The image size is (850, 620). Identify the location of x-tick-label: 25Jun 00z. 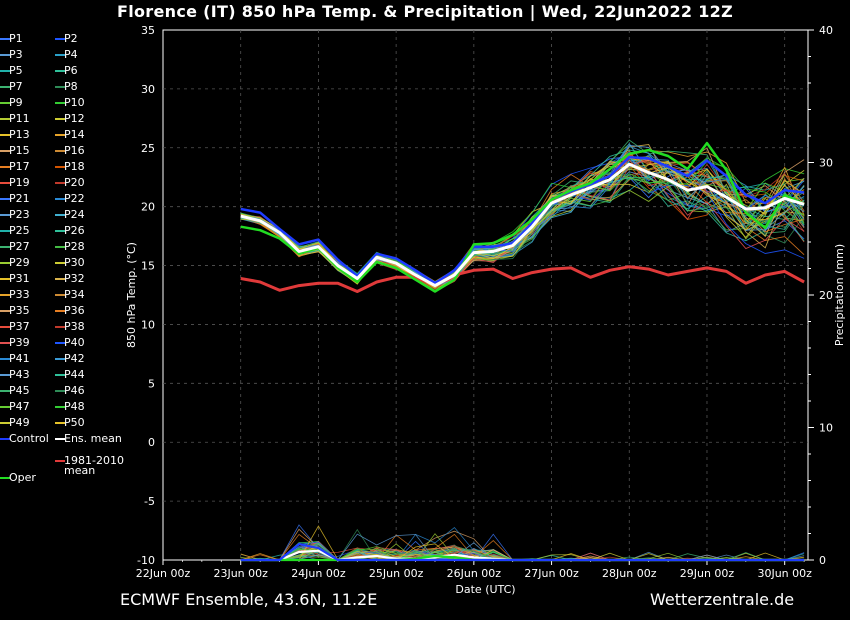
(396, 573).